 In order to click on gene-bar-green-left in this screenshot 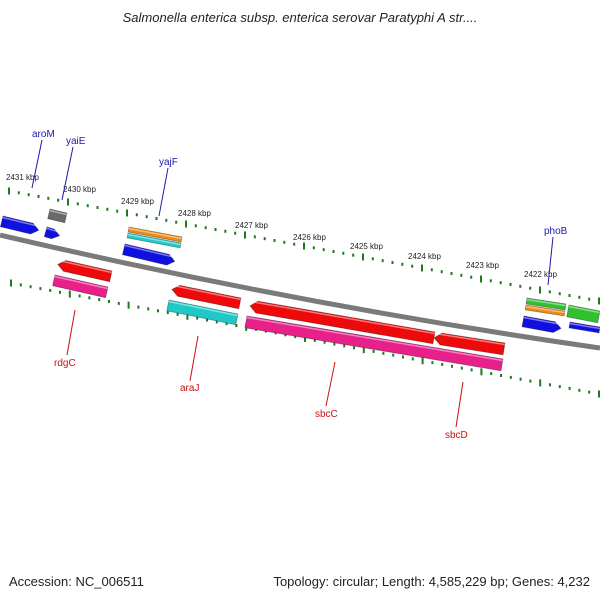, I will do `click(546, 304)`.